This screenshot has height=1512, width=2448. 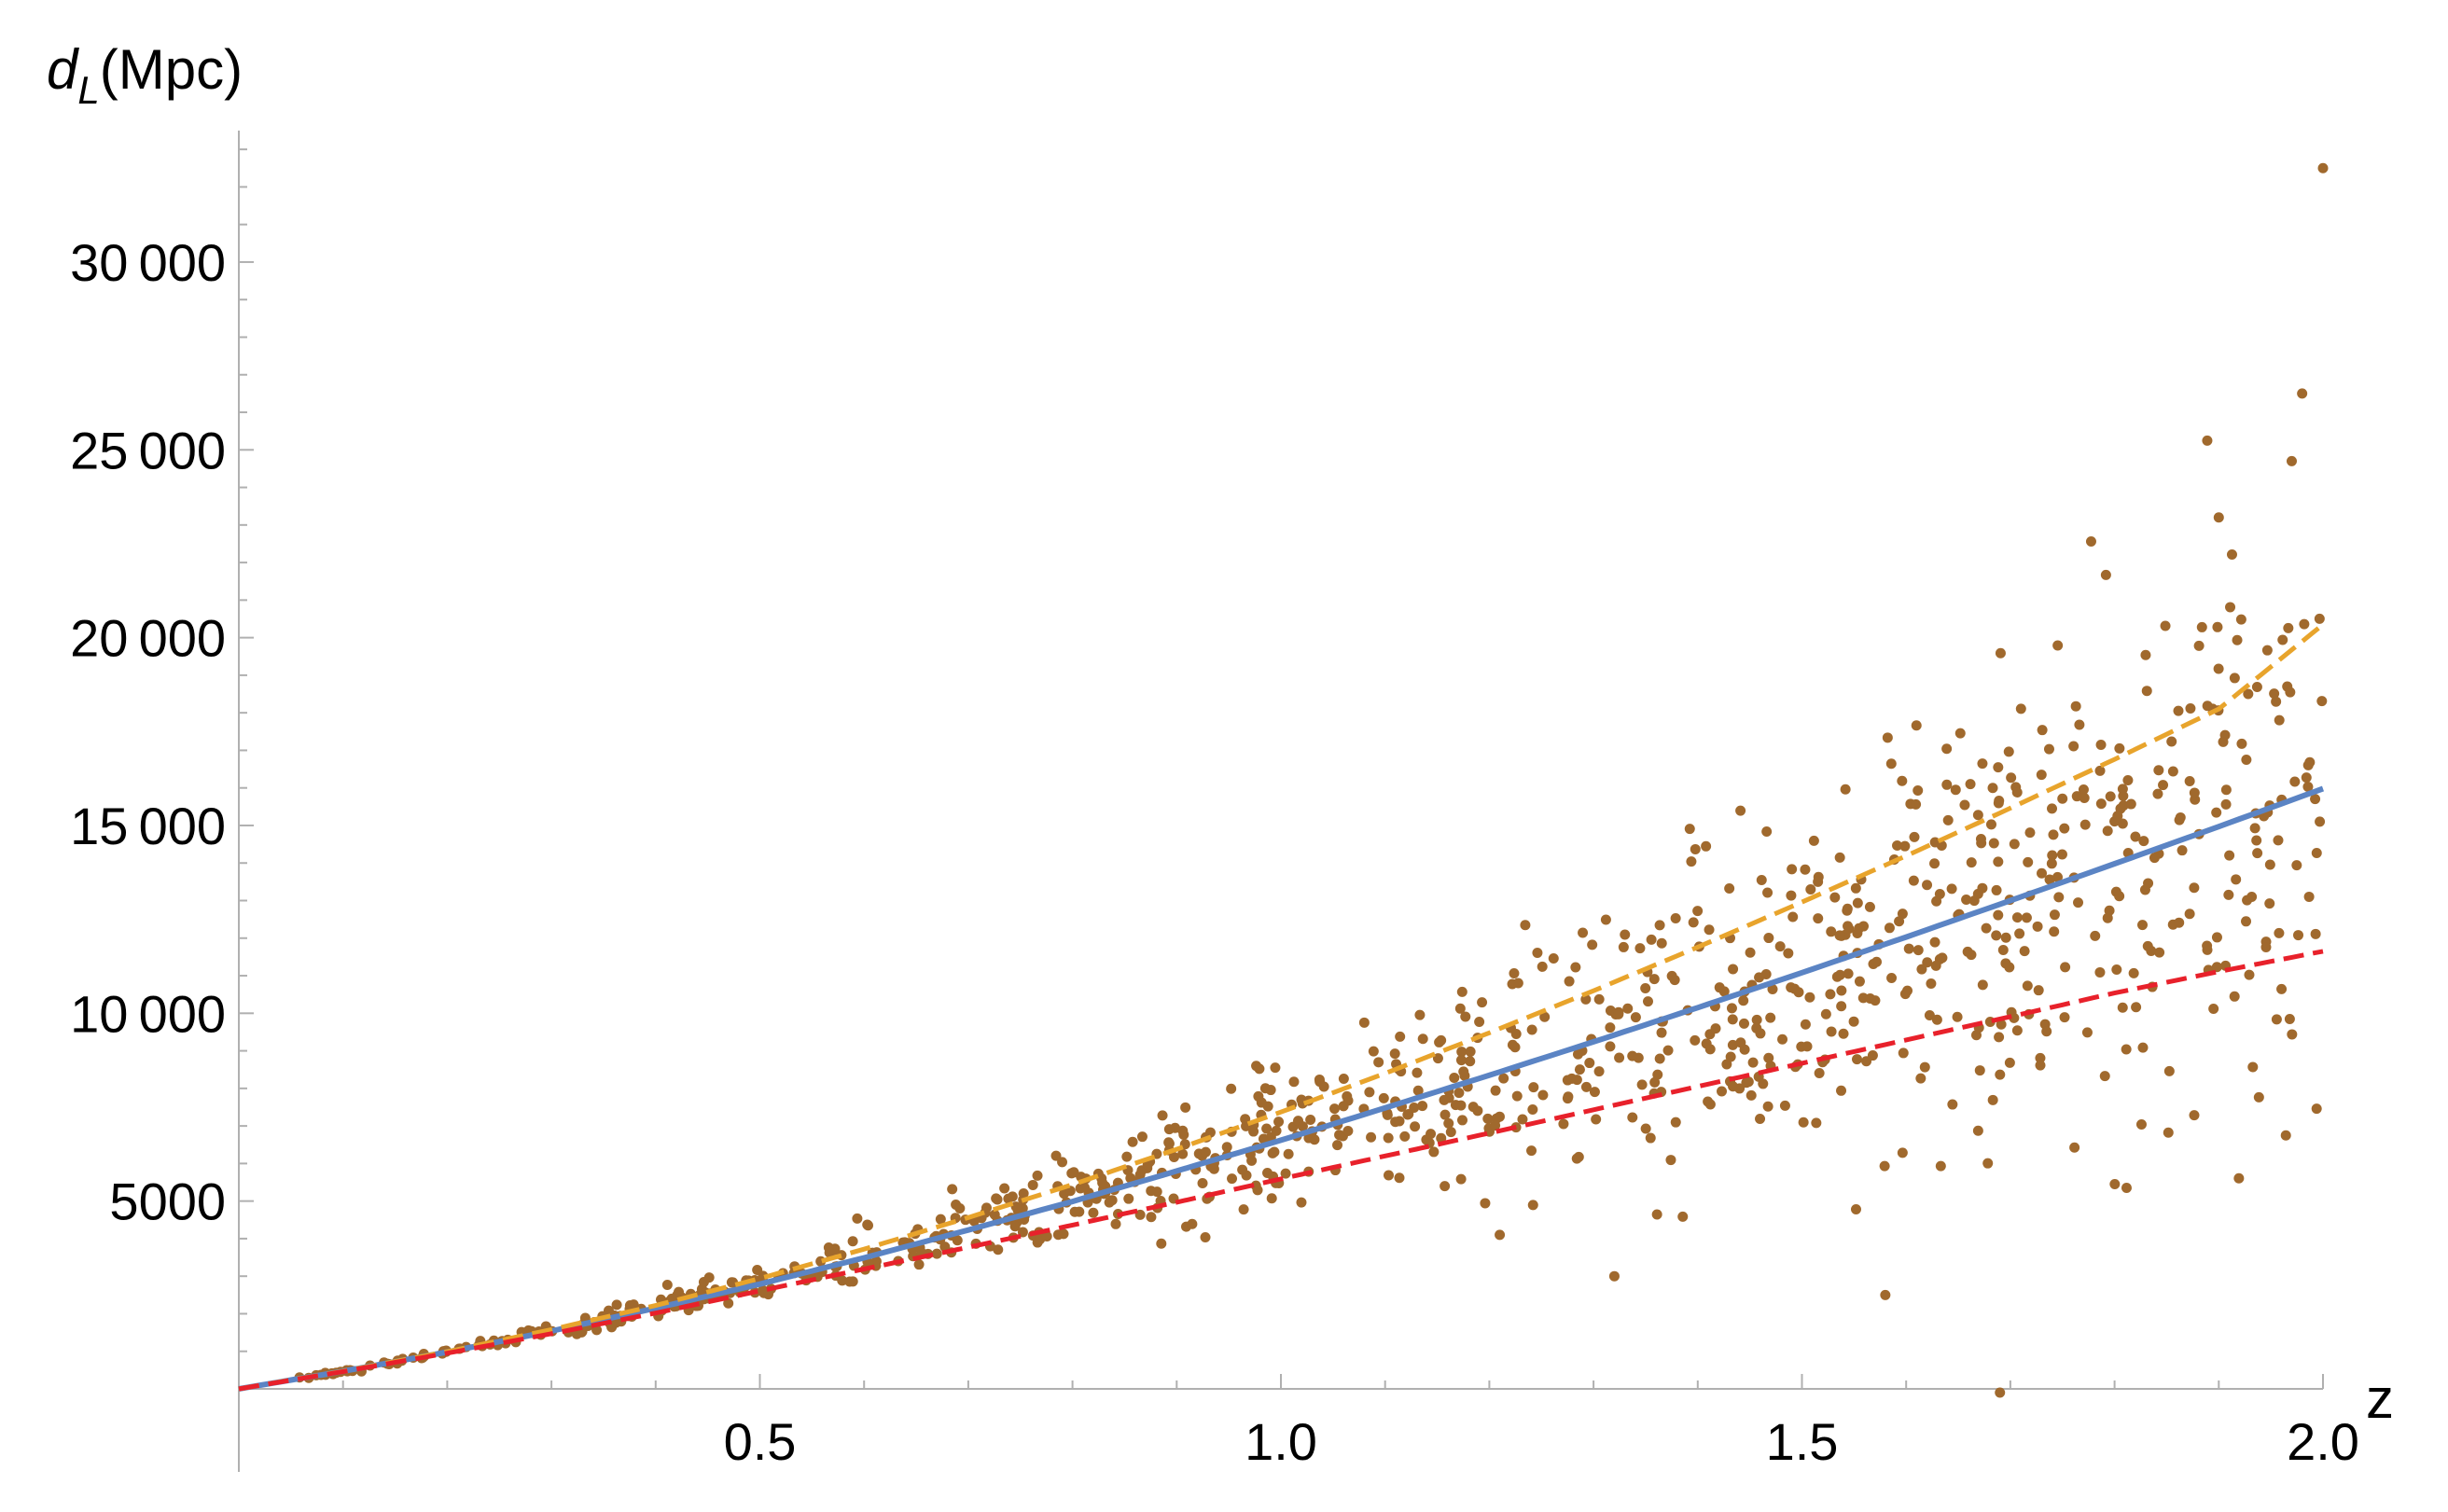 I want to click on y-axis-title-main: d, so click(x=63, y=69).